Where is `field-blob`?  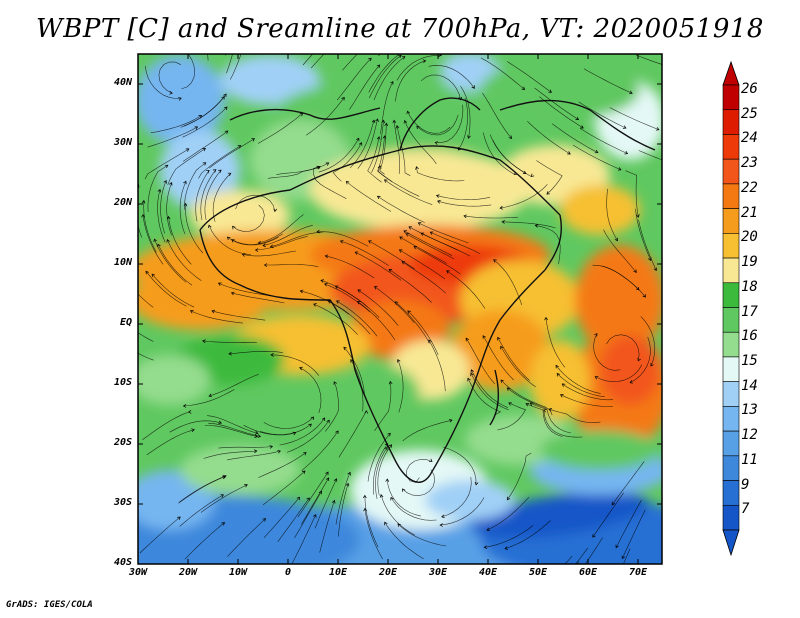 field-blob is located at coordinates (240, 470).